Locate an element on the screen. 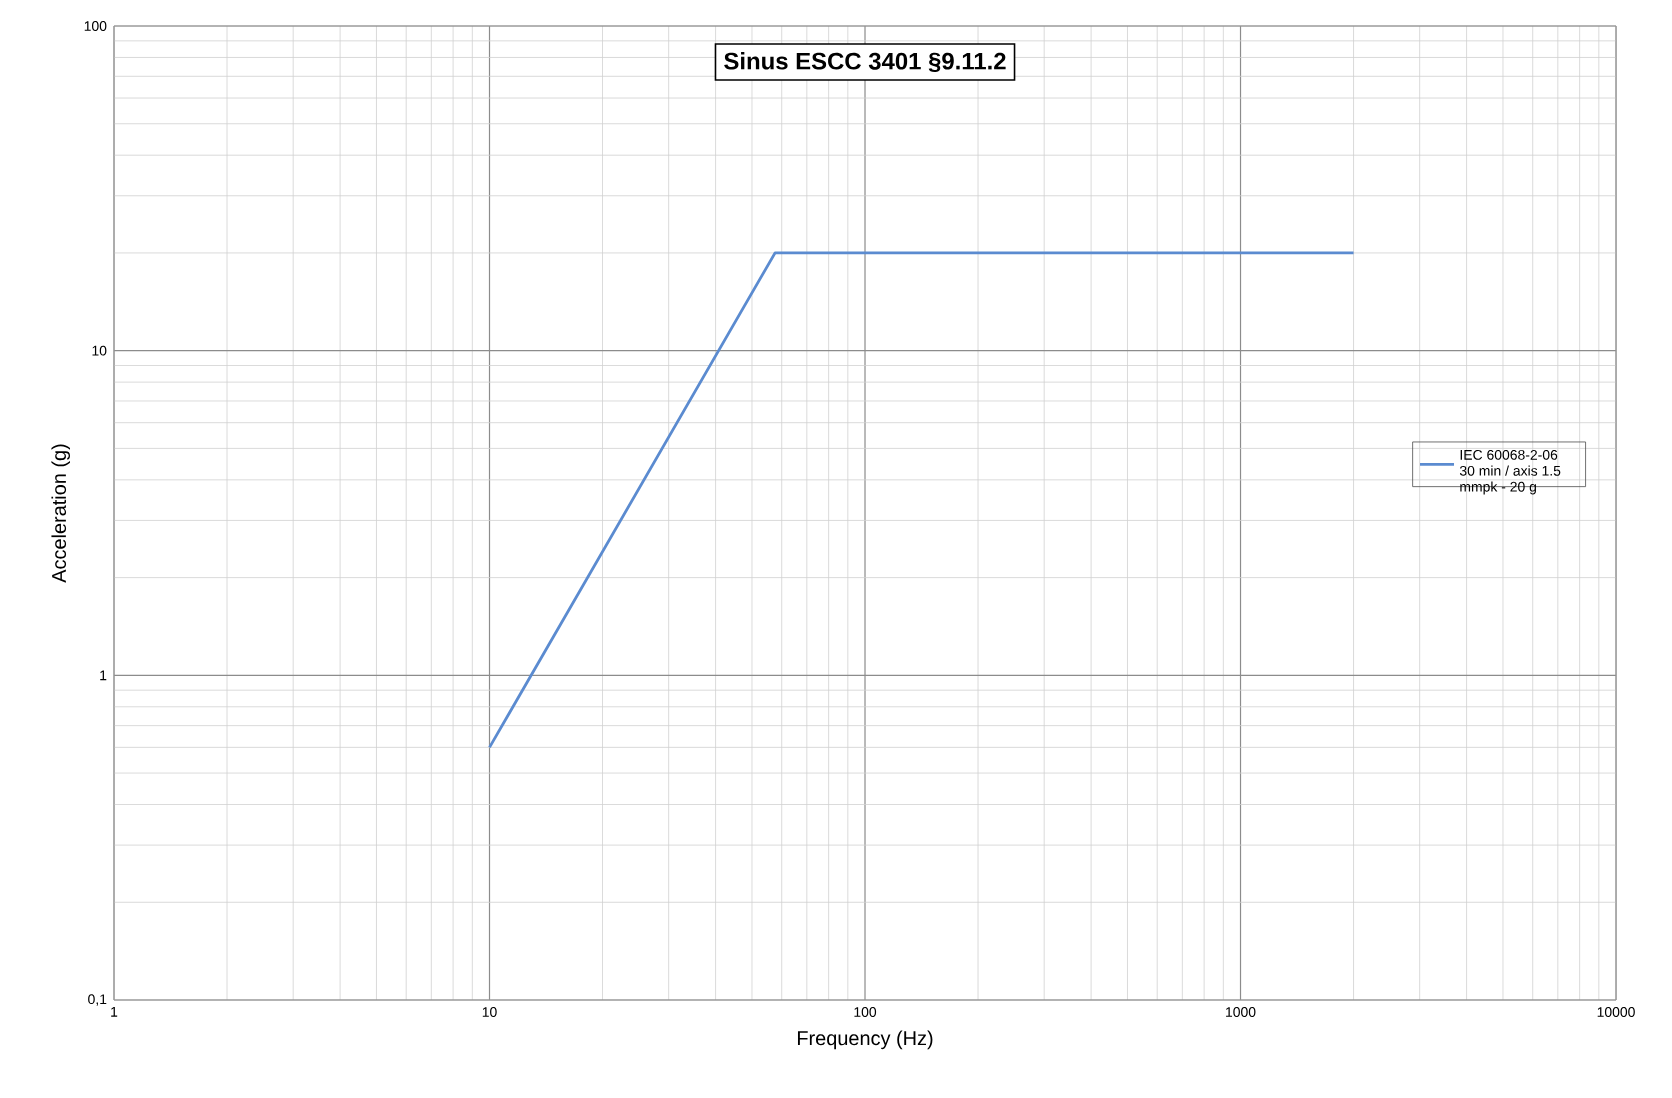 The height and width of the screenshot is (1098, 1672). x-axis-title: Frequency (Hz) is located at coordinates (865, 1040).